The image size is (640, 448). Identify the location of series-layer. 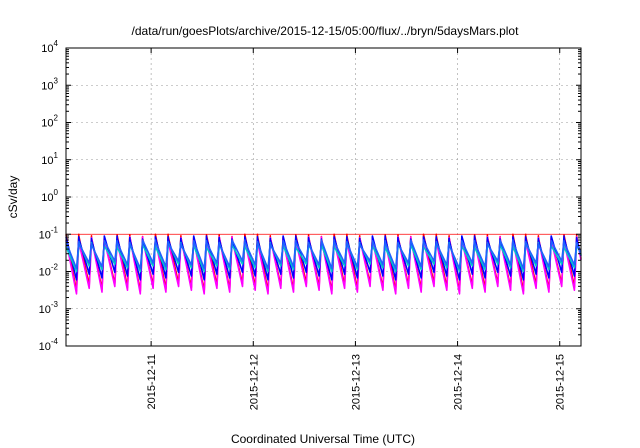
(323, 264).